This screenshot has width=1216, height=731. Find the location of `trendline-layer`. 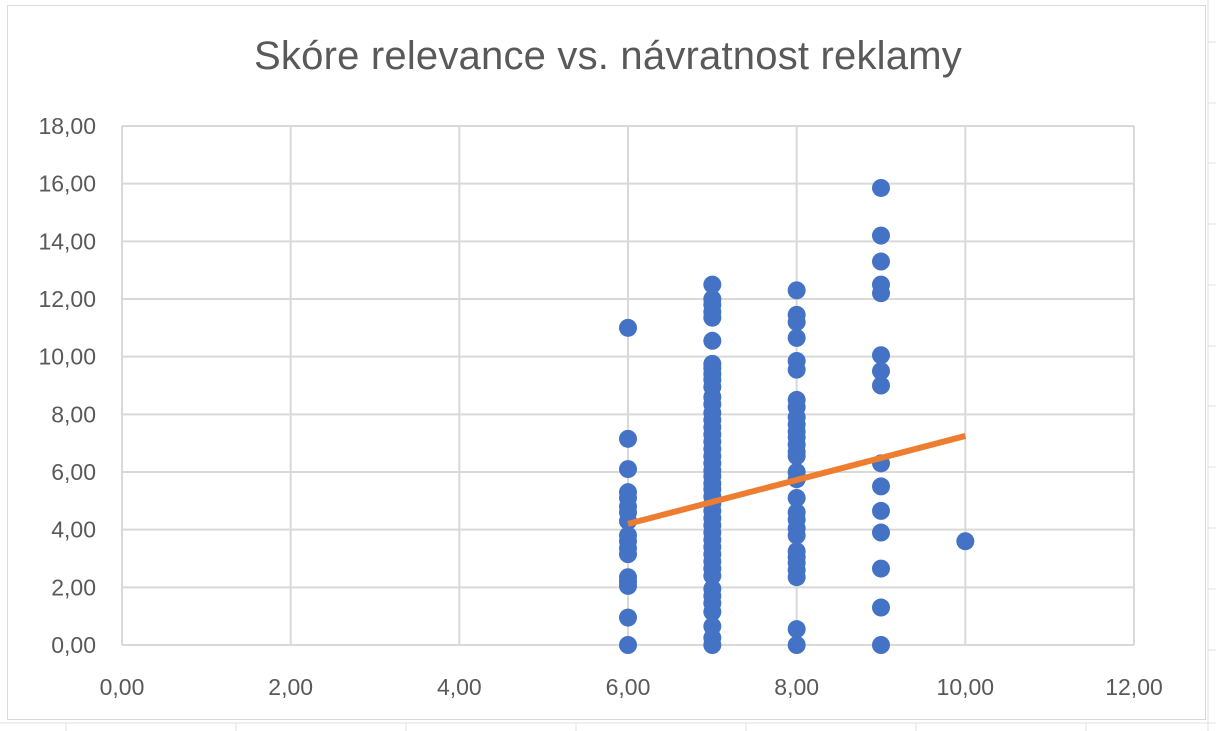

trendline-layer is located at coordinates (797, 480).